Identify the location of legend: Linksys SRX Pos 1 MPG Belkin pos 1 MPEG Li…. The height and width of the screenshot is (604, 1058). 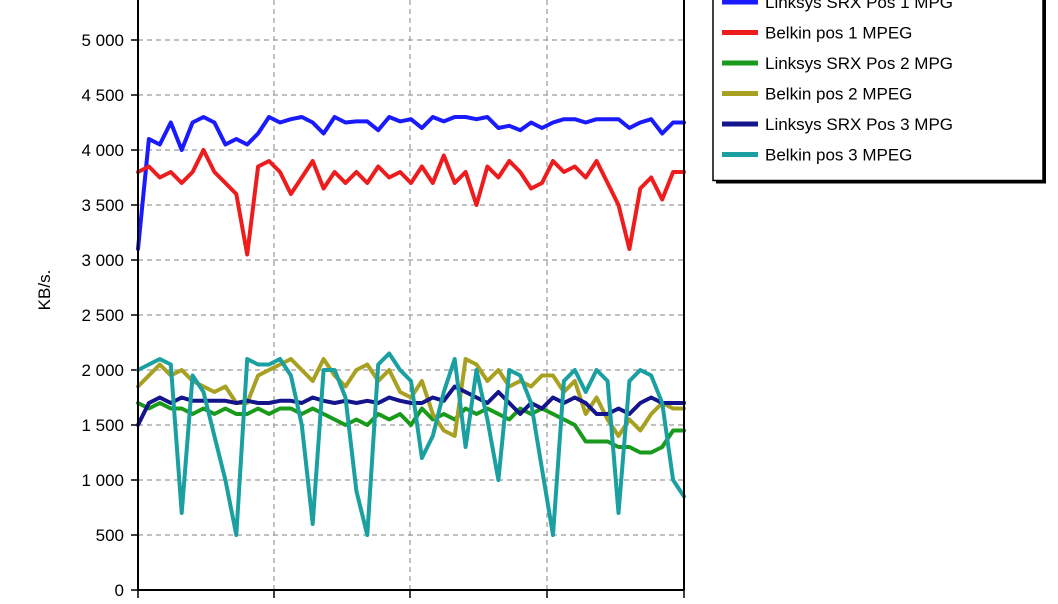
(879, 92).